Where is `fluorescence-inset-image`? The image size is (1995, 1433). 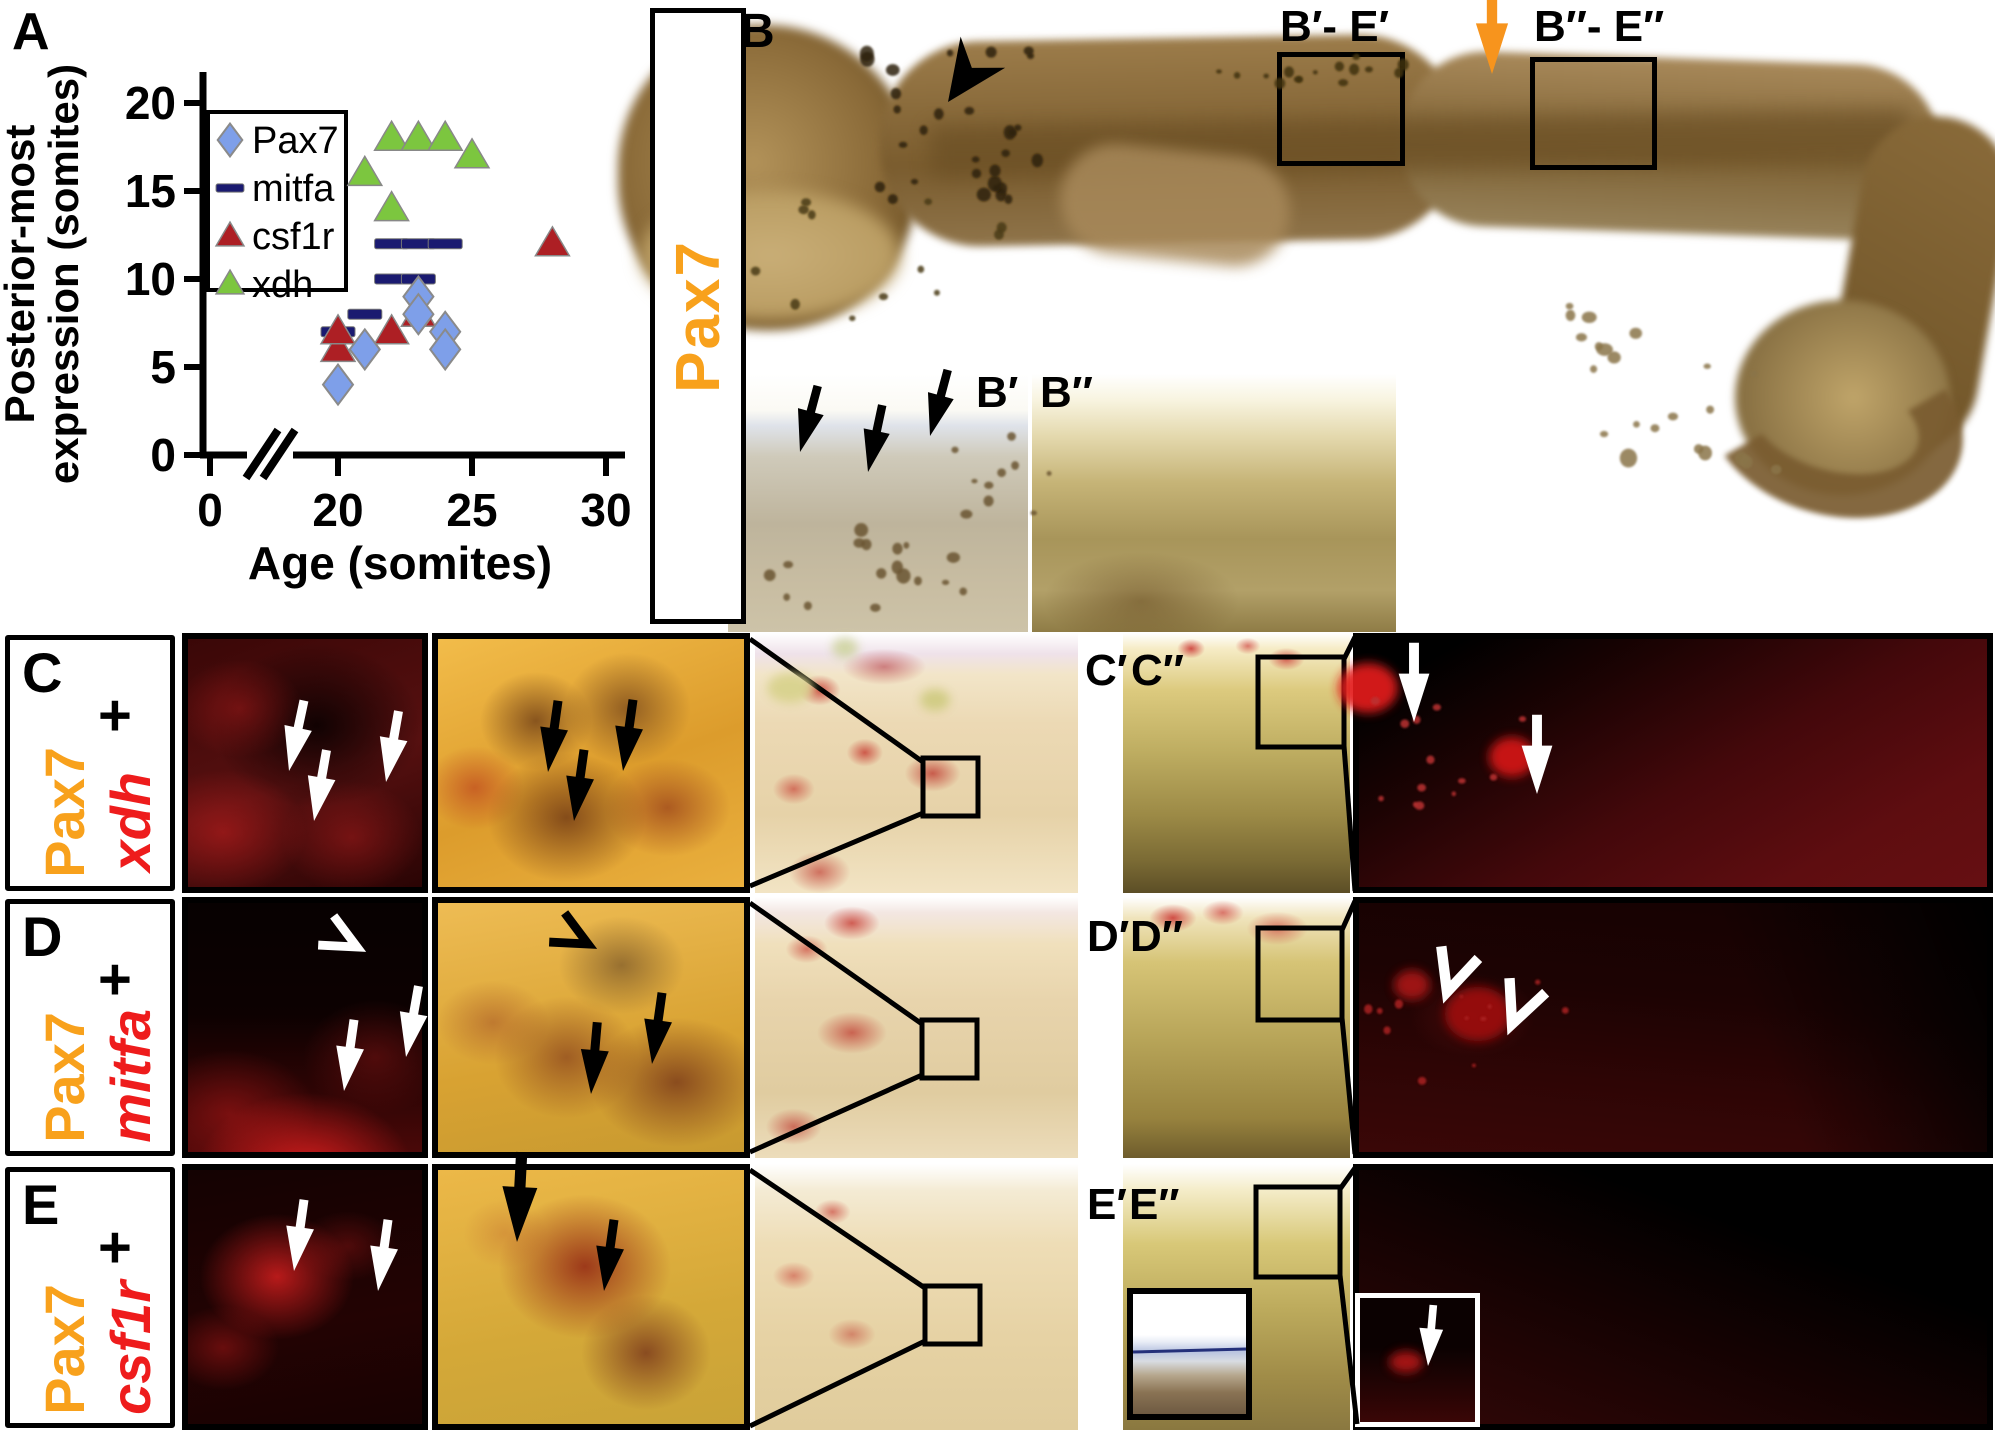
fluorescence-inset-image is located at coordinates (1417, 1360).